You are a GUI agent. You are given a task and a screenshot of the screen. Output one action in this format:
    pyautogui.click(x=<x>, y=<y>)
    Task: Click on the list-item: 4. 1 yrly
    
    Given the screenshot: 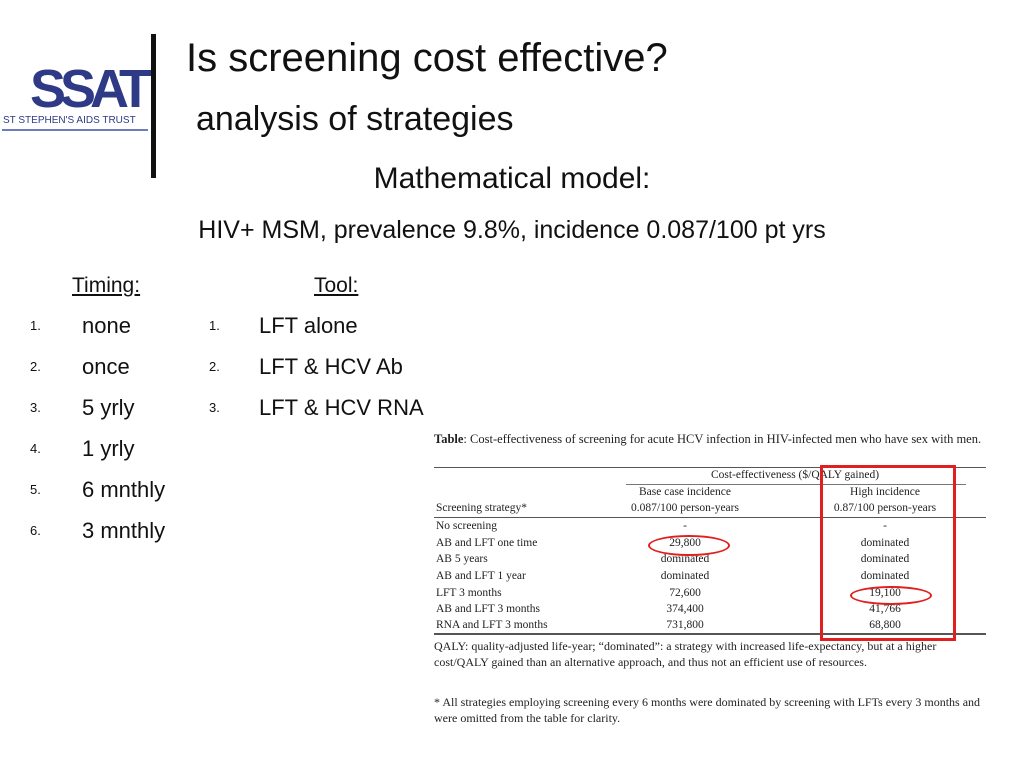 What is the action you would take?
    pyautogui.click(x=120, y=453)
    